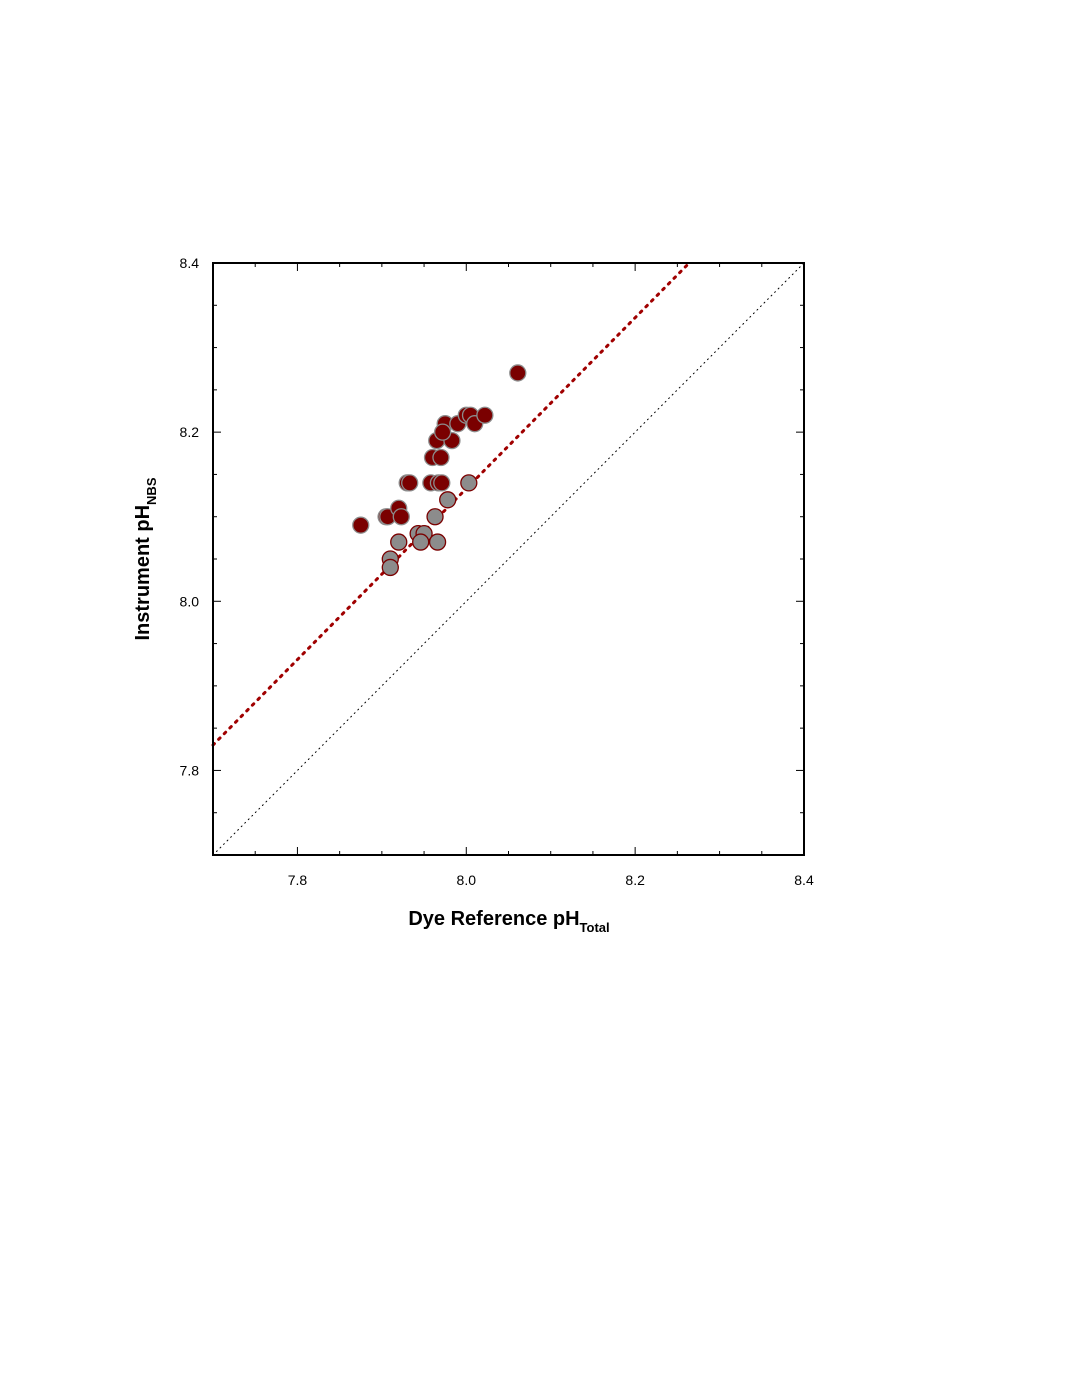  Describe the element at coordinates (190, 601) in the screenshot. I see `y-tick-label: 8.0` at that location.